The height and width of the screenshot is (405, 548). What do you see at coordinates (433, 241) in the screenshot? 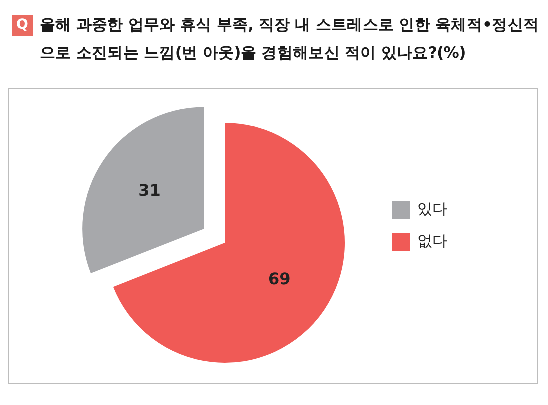
I see `legend-label: 없다` at bounding box center [433, 241].